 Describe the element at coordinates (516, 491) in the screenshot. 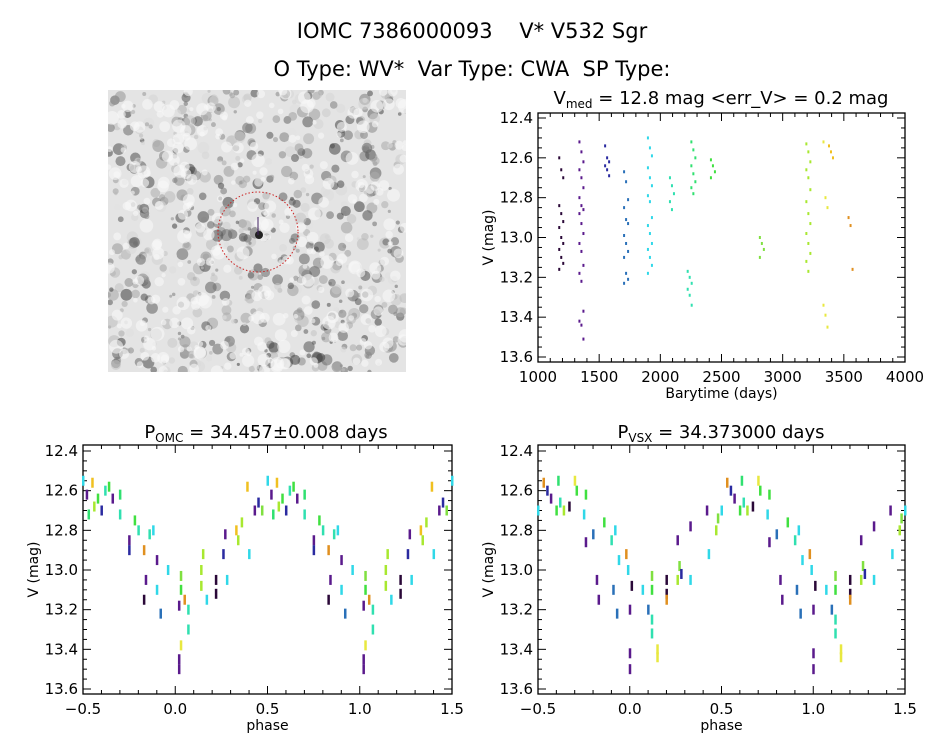

I see `y-tick-label: 12.6` at that location.